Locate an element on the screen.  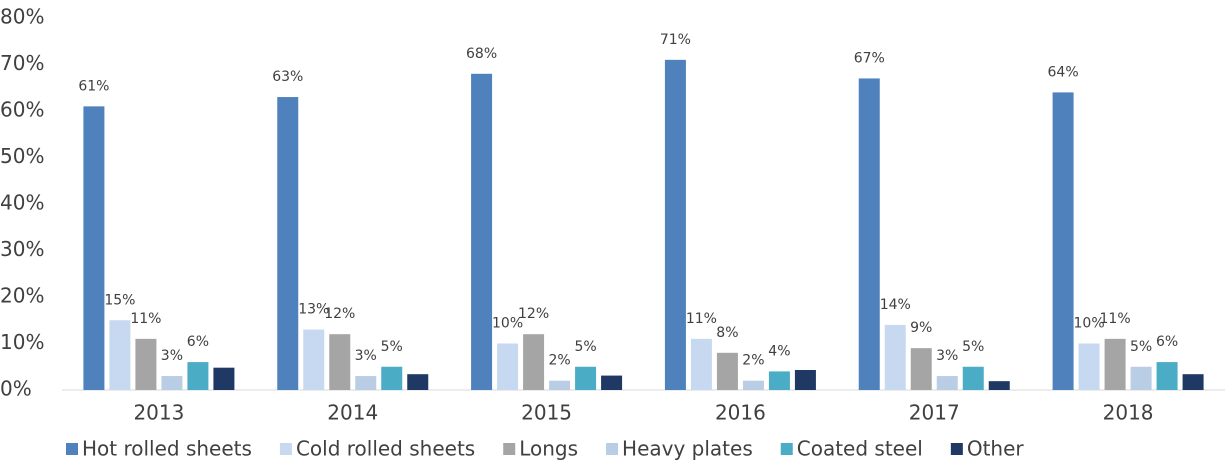
legend-label: Hot rolled sheets is located at coordinates (167, 448).